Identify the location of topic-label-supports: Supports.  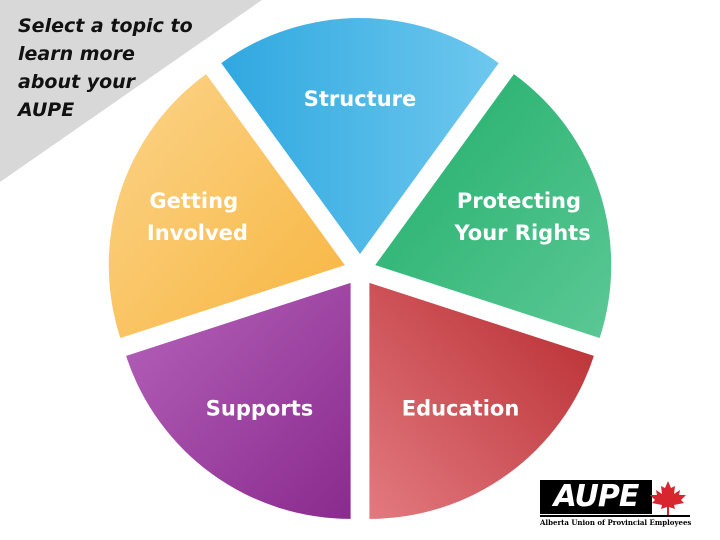
(259, 408).